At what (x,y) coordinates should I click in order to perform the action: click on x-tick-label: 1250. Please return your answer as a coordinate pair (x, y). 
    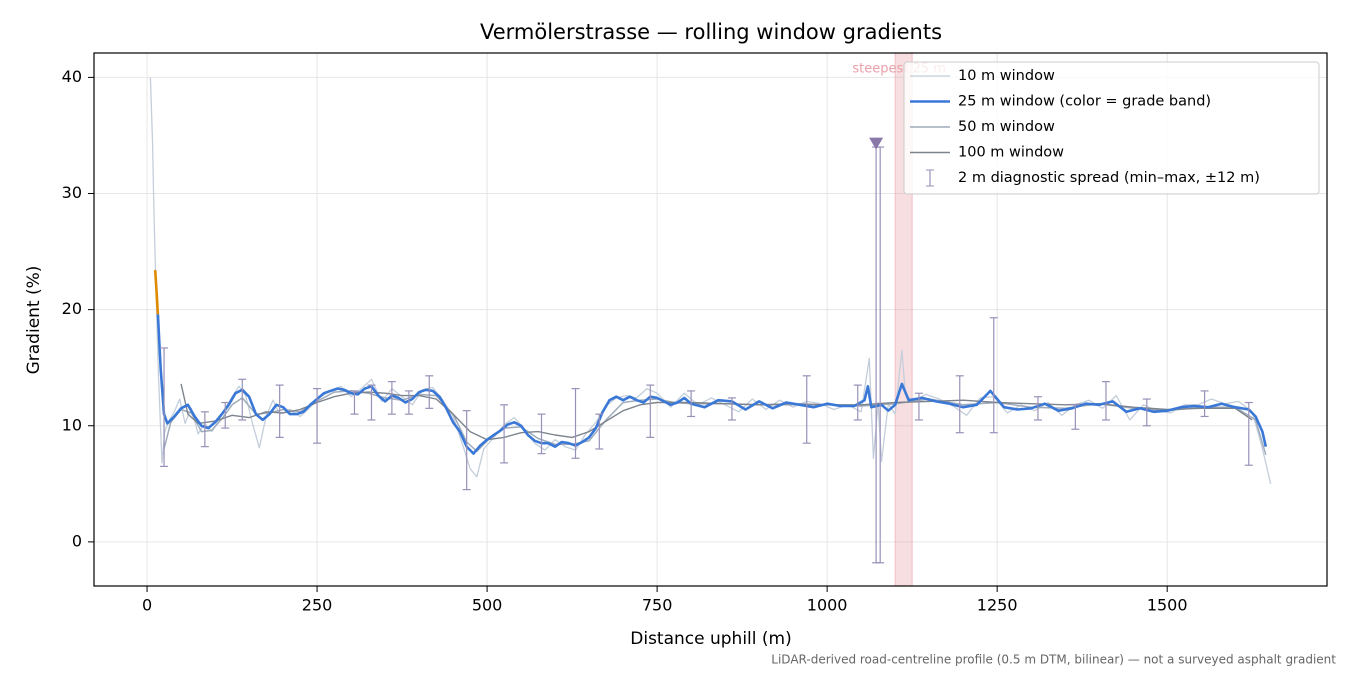
    Looking at the image, I should click on (997, 605).